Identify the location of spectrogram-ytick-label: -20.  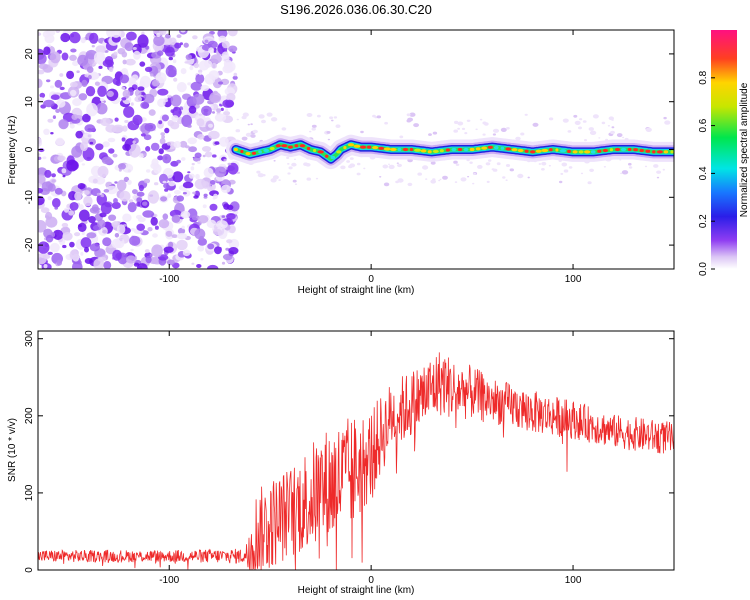
(29, 244).